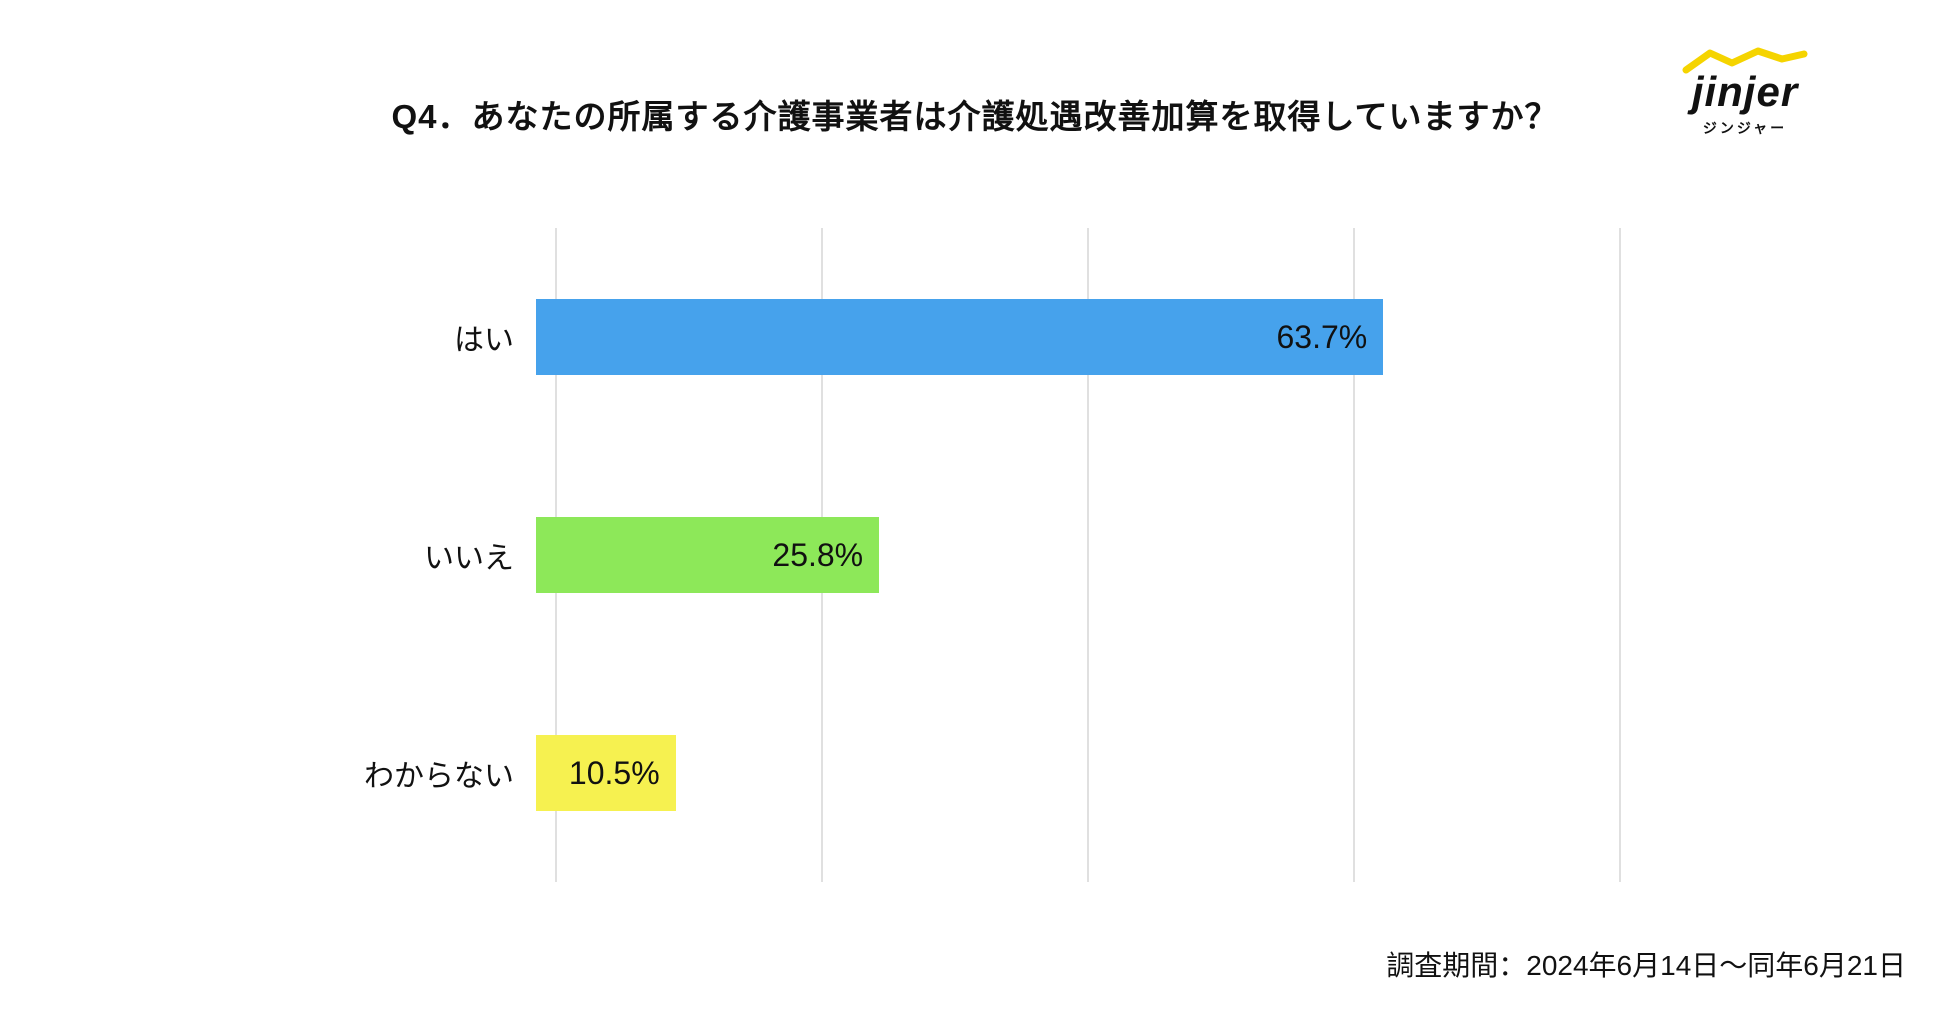  I want to click on bar-track: 25.8%, so click(1068, 555).